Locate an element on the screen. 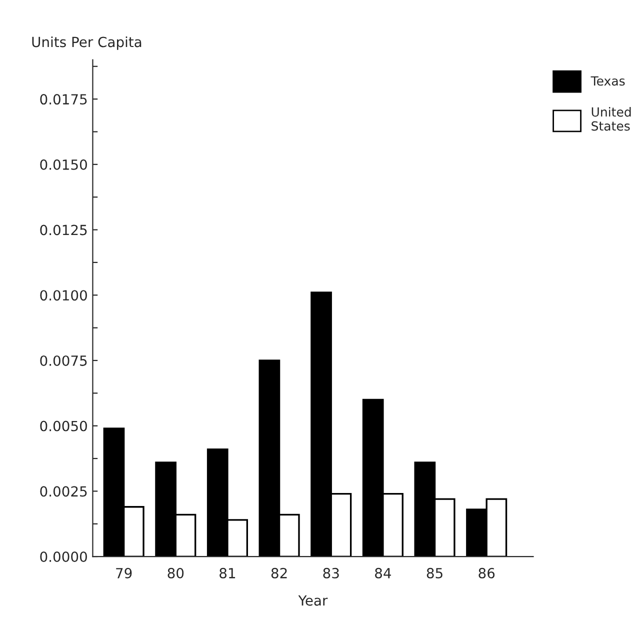 This screenshot has height=617, width=644. y-tick-label: 0.0175 is located at coordinates (63, 99).